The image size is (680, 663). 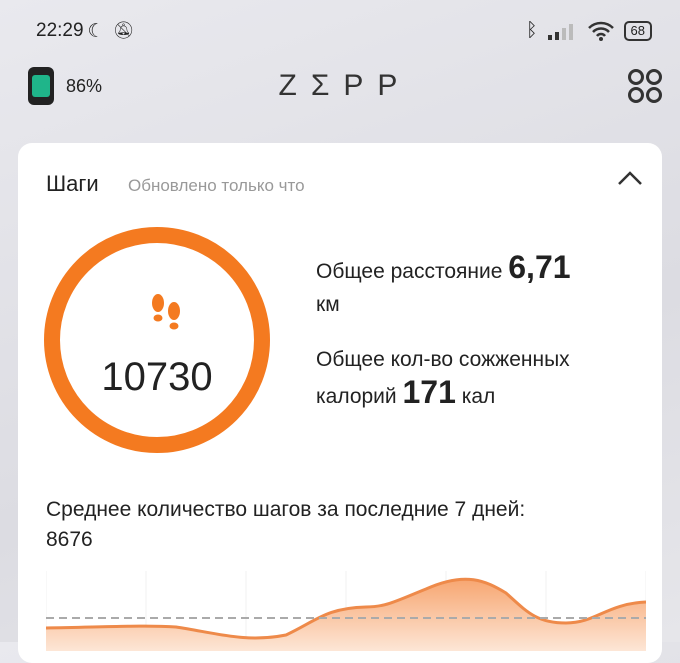 What do you see at coordinates (560, 32) in the screenshot?
I see `signal-icon` at bounding box center [560, 32].